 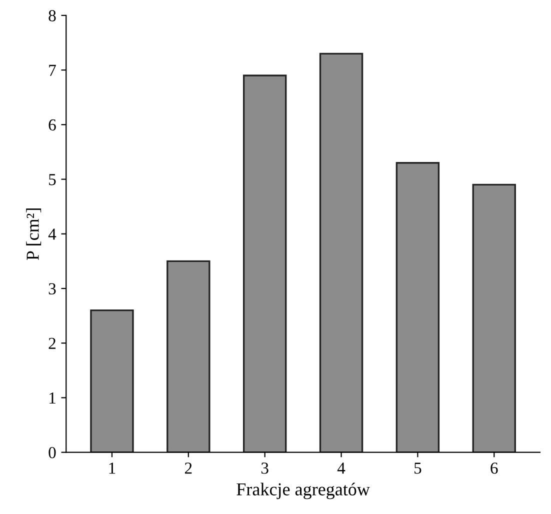 What do you see at coordinates (341, 468) in the screenshot?
I see `x-tick-label: 4` at bounding box center [341, 468].